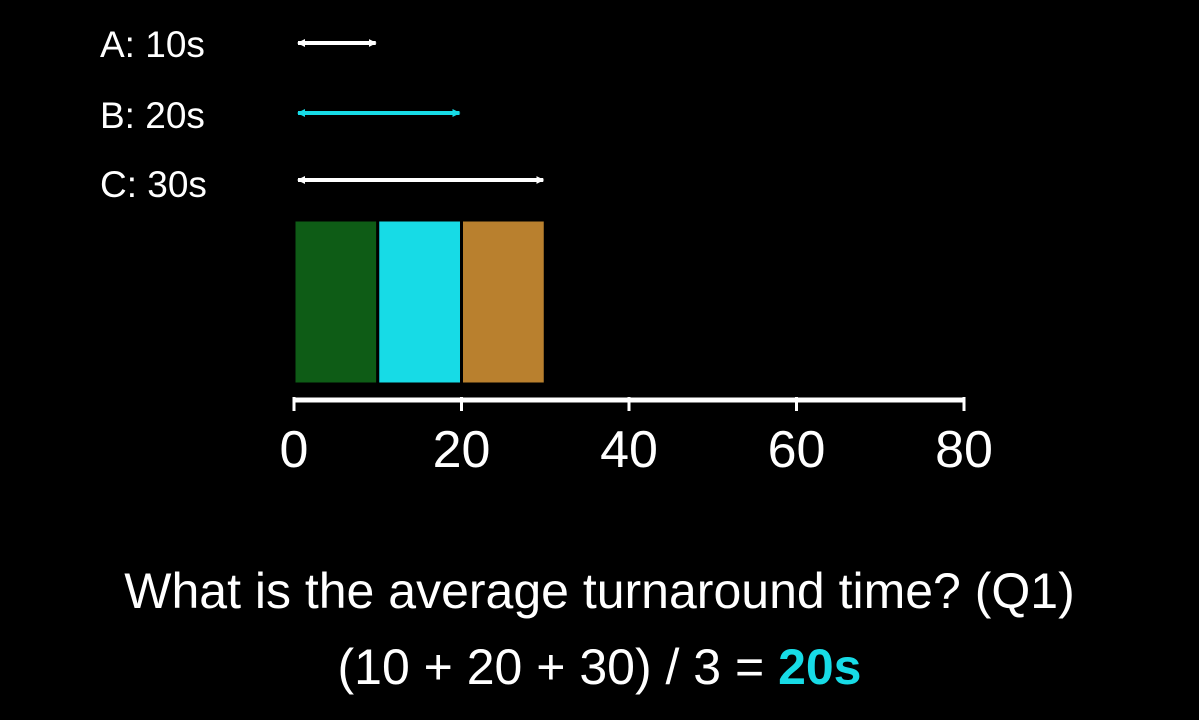 The height and width of the screenshot is (720, 1199). What do you see at coordinates (153, 184) in the screenshot?
I see `job-c-label: C: 30s` at bounding box center [153, 184].